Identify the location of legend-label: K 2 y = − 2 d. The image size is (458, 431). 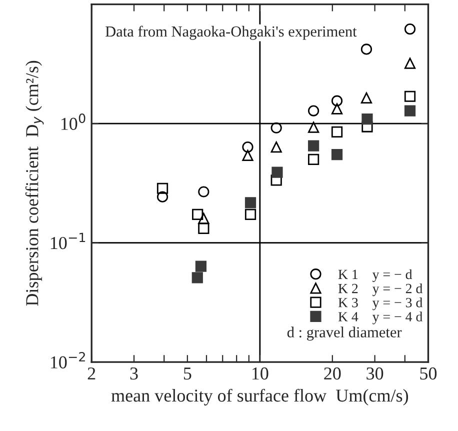
(380, 289).